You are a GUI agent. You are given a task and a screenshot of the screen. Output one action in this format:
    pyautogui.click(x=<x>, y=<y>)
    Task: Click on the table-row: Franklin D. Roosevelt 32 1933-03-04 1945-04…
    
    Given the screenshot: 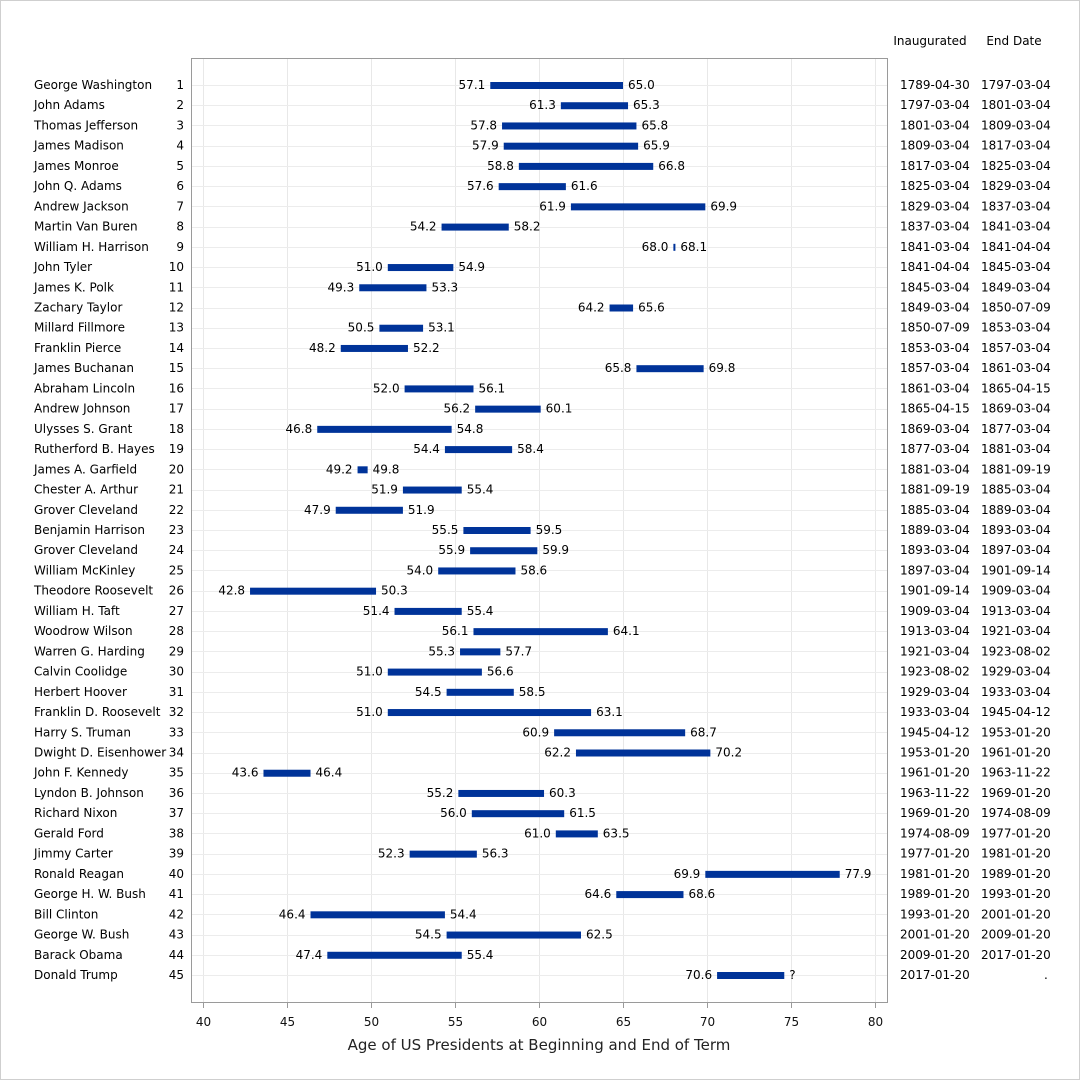 What is the action you would take?
    pyautogui.click(x=542, y=712)
    